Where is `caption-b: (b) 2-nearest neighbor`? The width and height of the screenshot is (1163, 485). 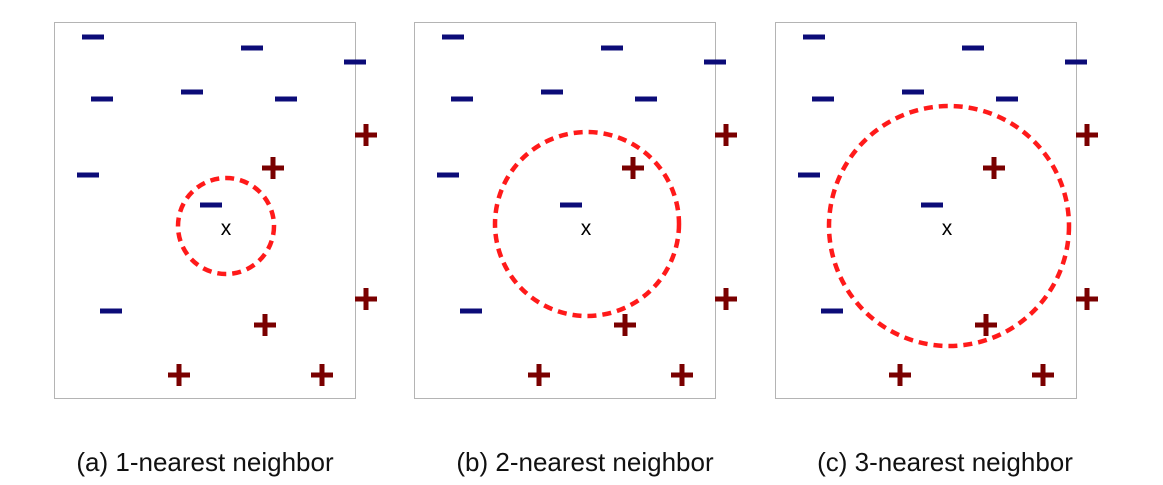
caption-b: (b) 2-nearest neighbor is located at coordinates (585, 462).